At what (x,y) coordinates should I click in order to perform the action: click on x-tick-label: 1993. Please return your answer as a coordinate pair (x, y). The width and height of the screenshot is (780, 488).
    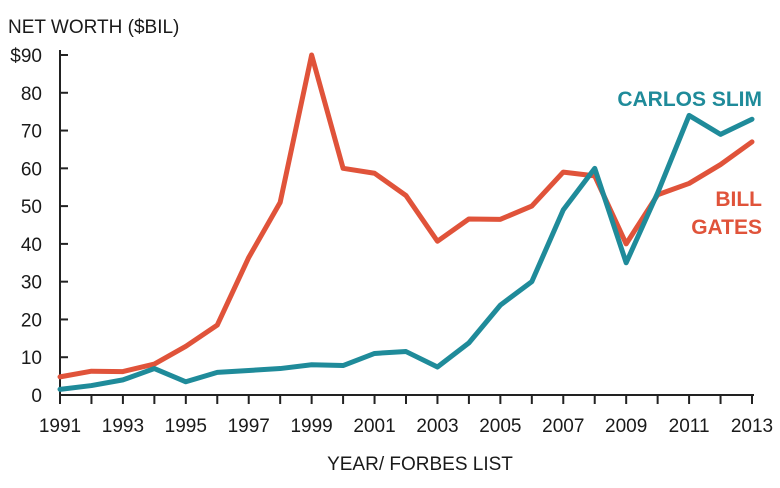
    Looking at the image, I should click on (123, 426).